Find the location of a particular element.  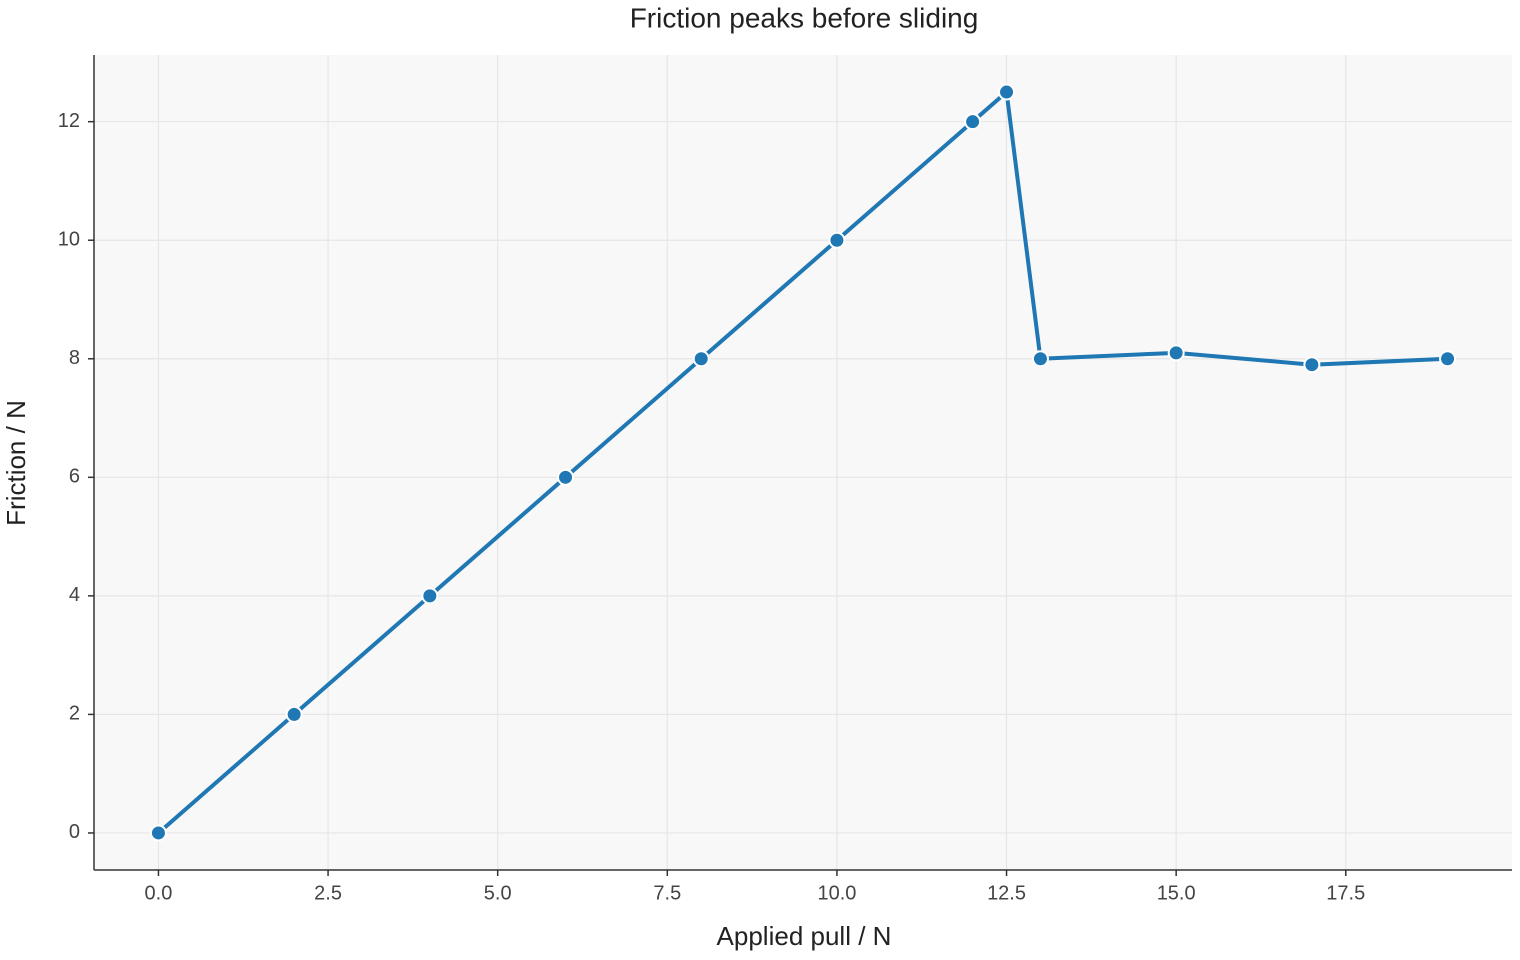

x-tick-label: 10.0 is located at coordinates (836, 893).